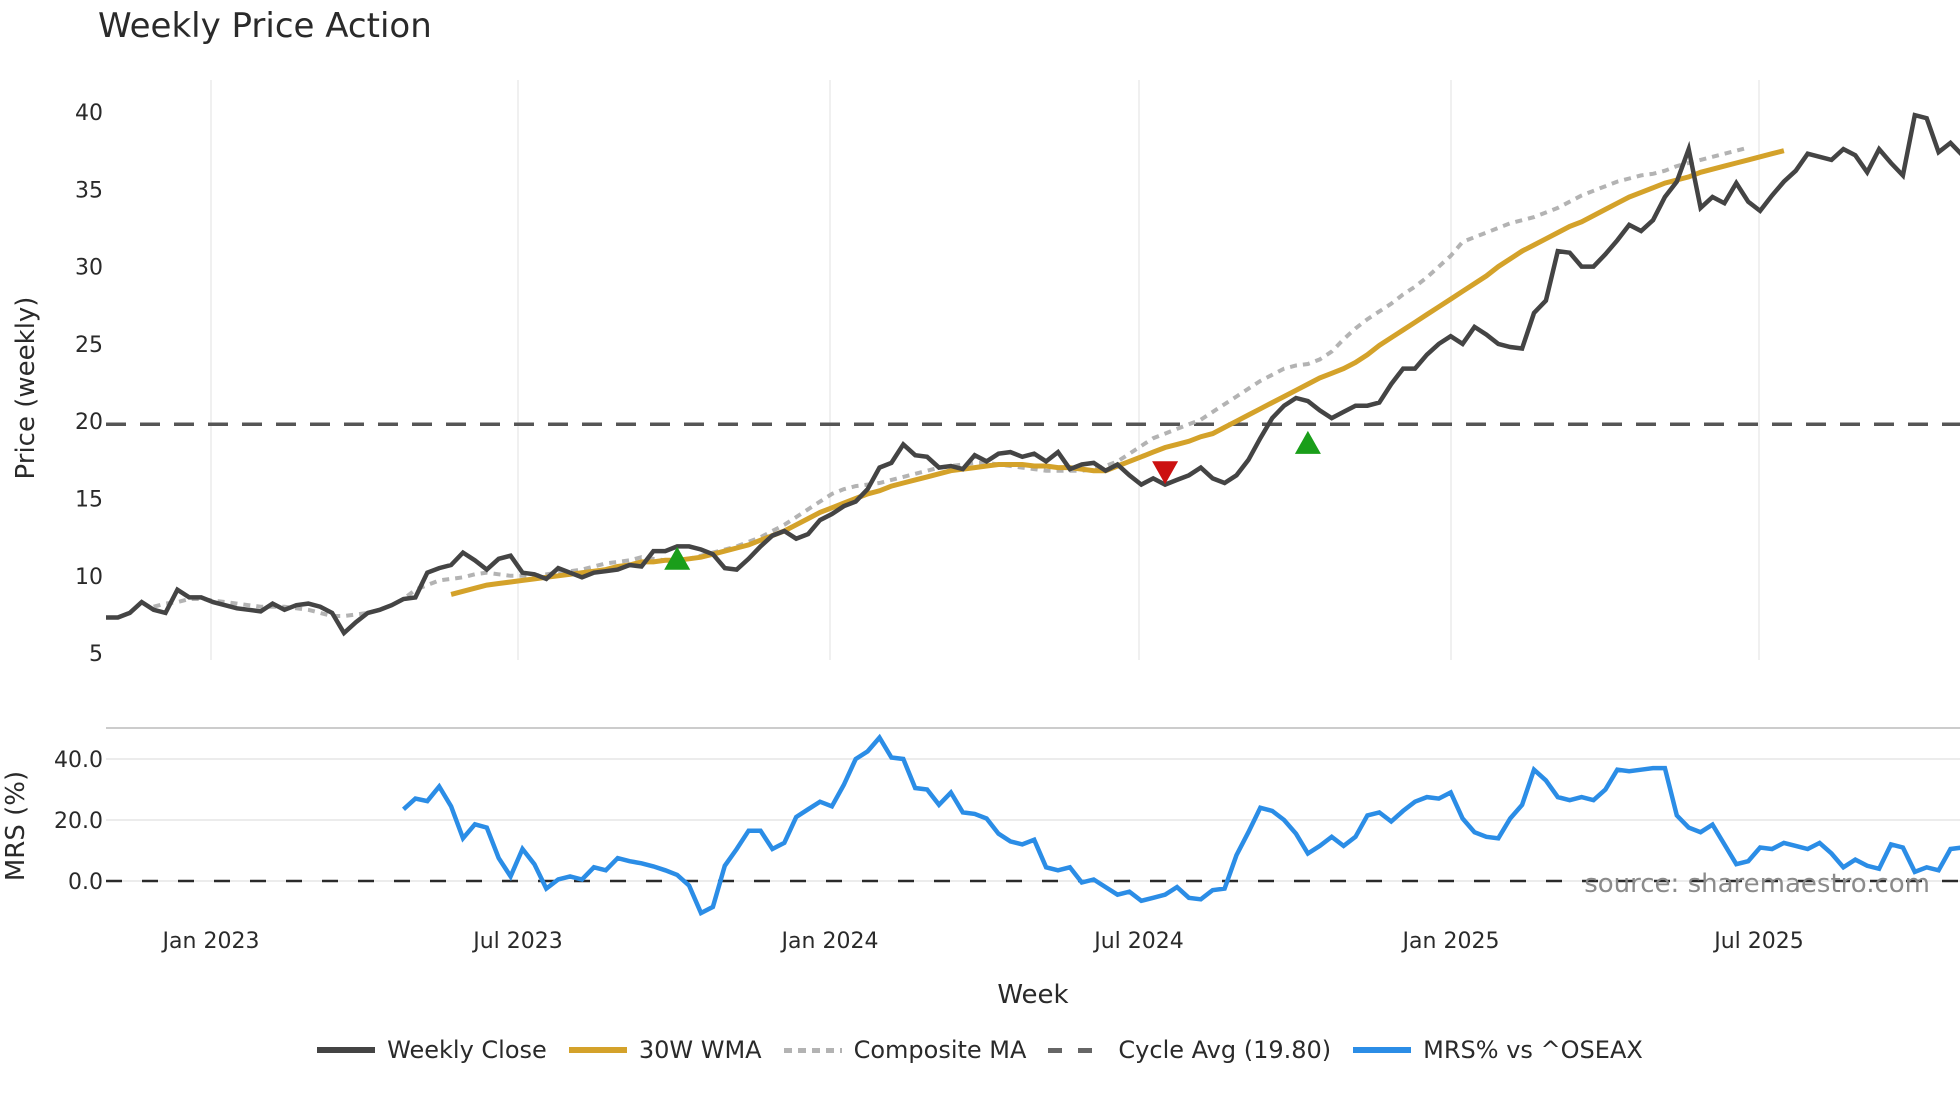 This screenshot has height=1102, width=1960. Describe the element at coordinates (265, 26) in the screenshot. I see `chart-title: Weekly Price Action` at that location.